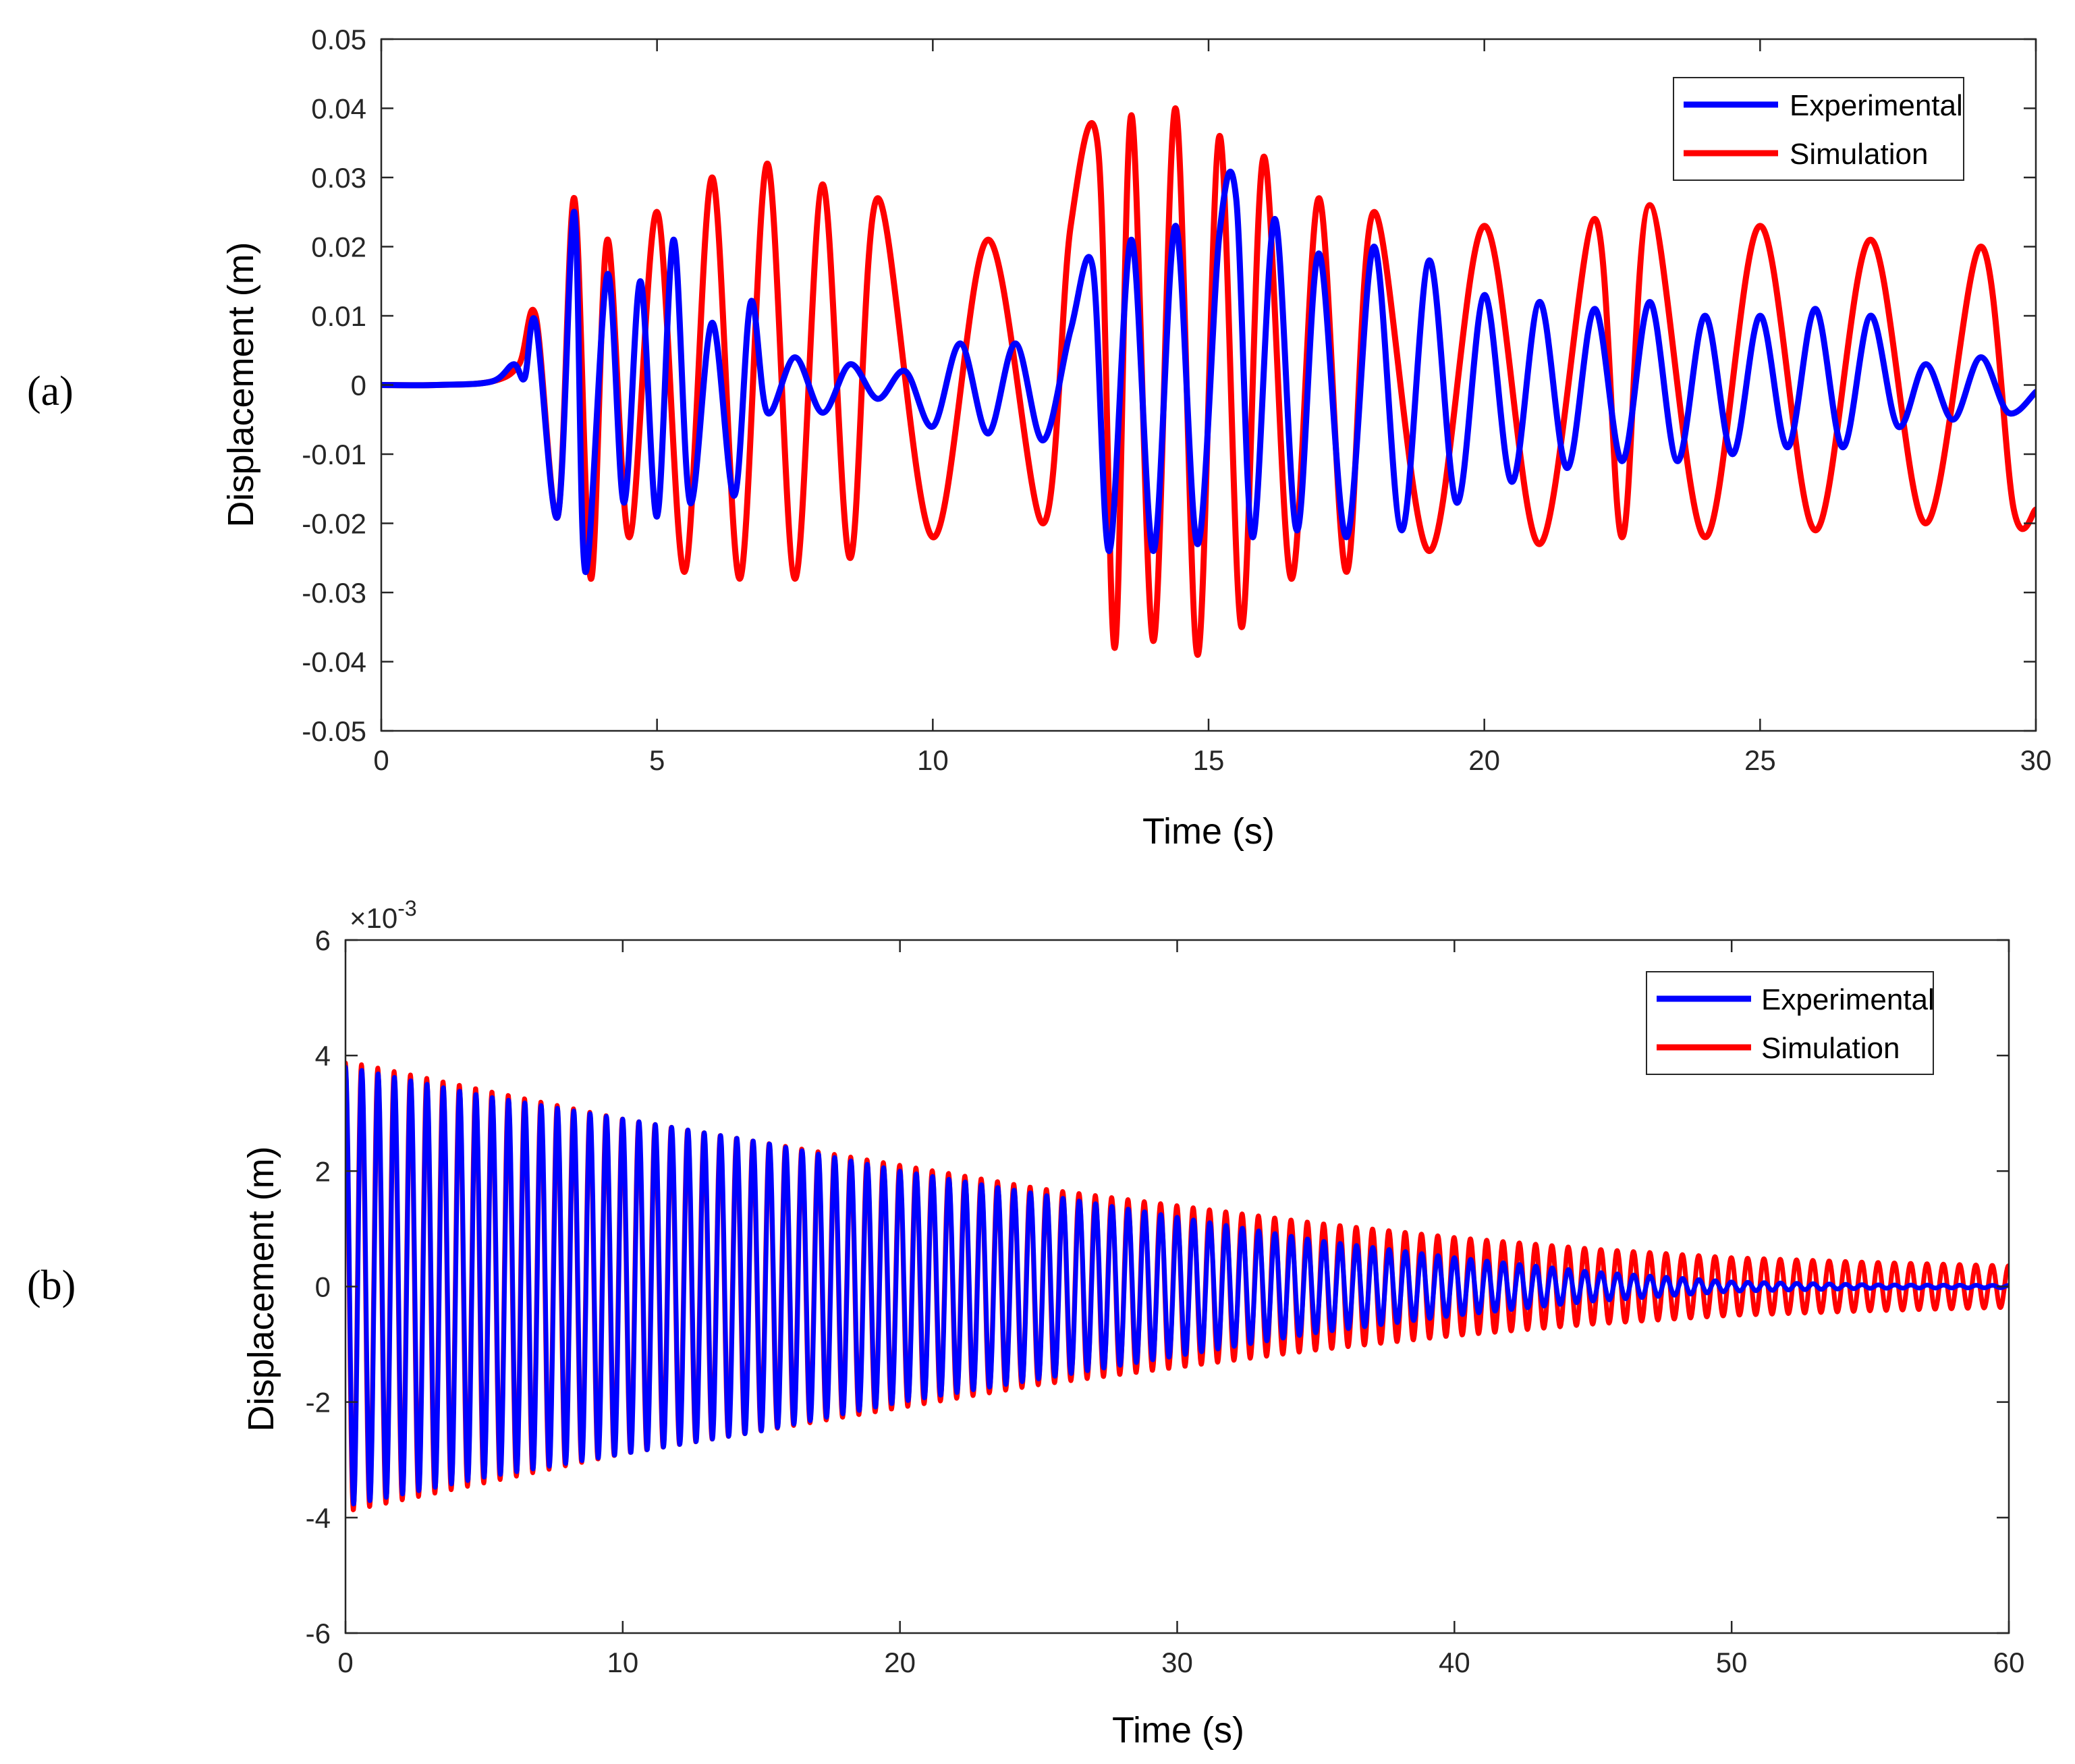  What do you see at coordinates (318, 1402) in the screenshot?
I see `panel-b-ytick-label: -2` at bounding box center [318, 1402].